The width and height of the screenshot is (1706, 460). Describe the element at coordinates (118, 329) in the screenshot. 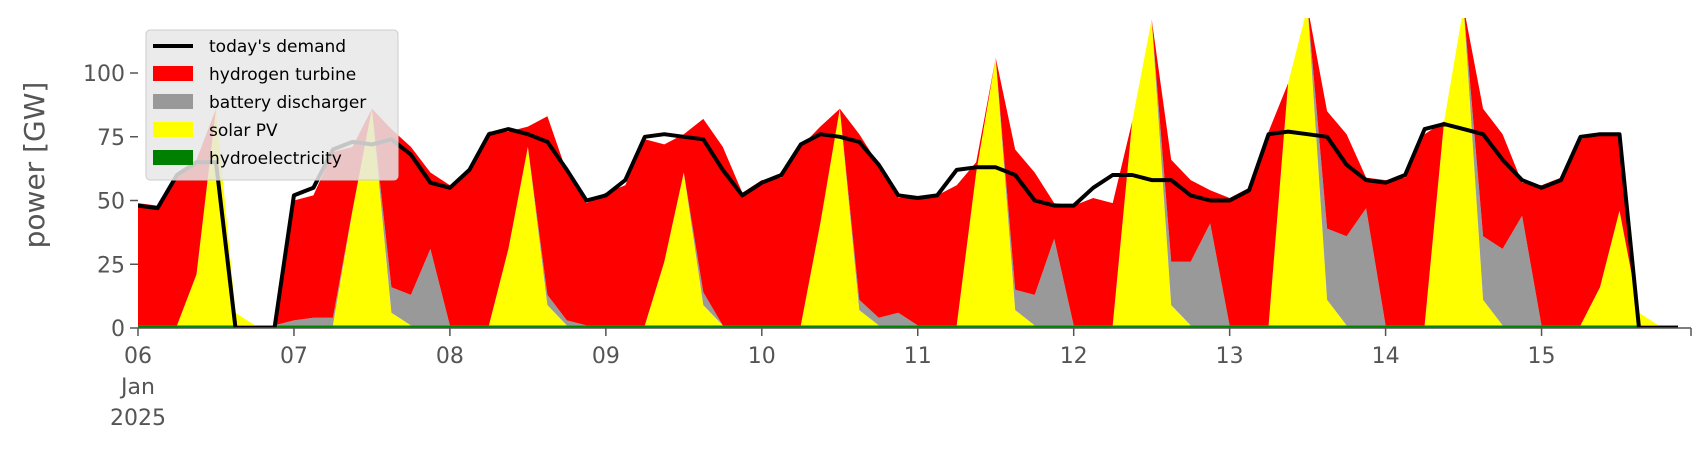

I see `y-tick-label: 0` at that location.